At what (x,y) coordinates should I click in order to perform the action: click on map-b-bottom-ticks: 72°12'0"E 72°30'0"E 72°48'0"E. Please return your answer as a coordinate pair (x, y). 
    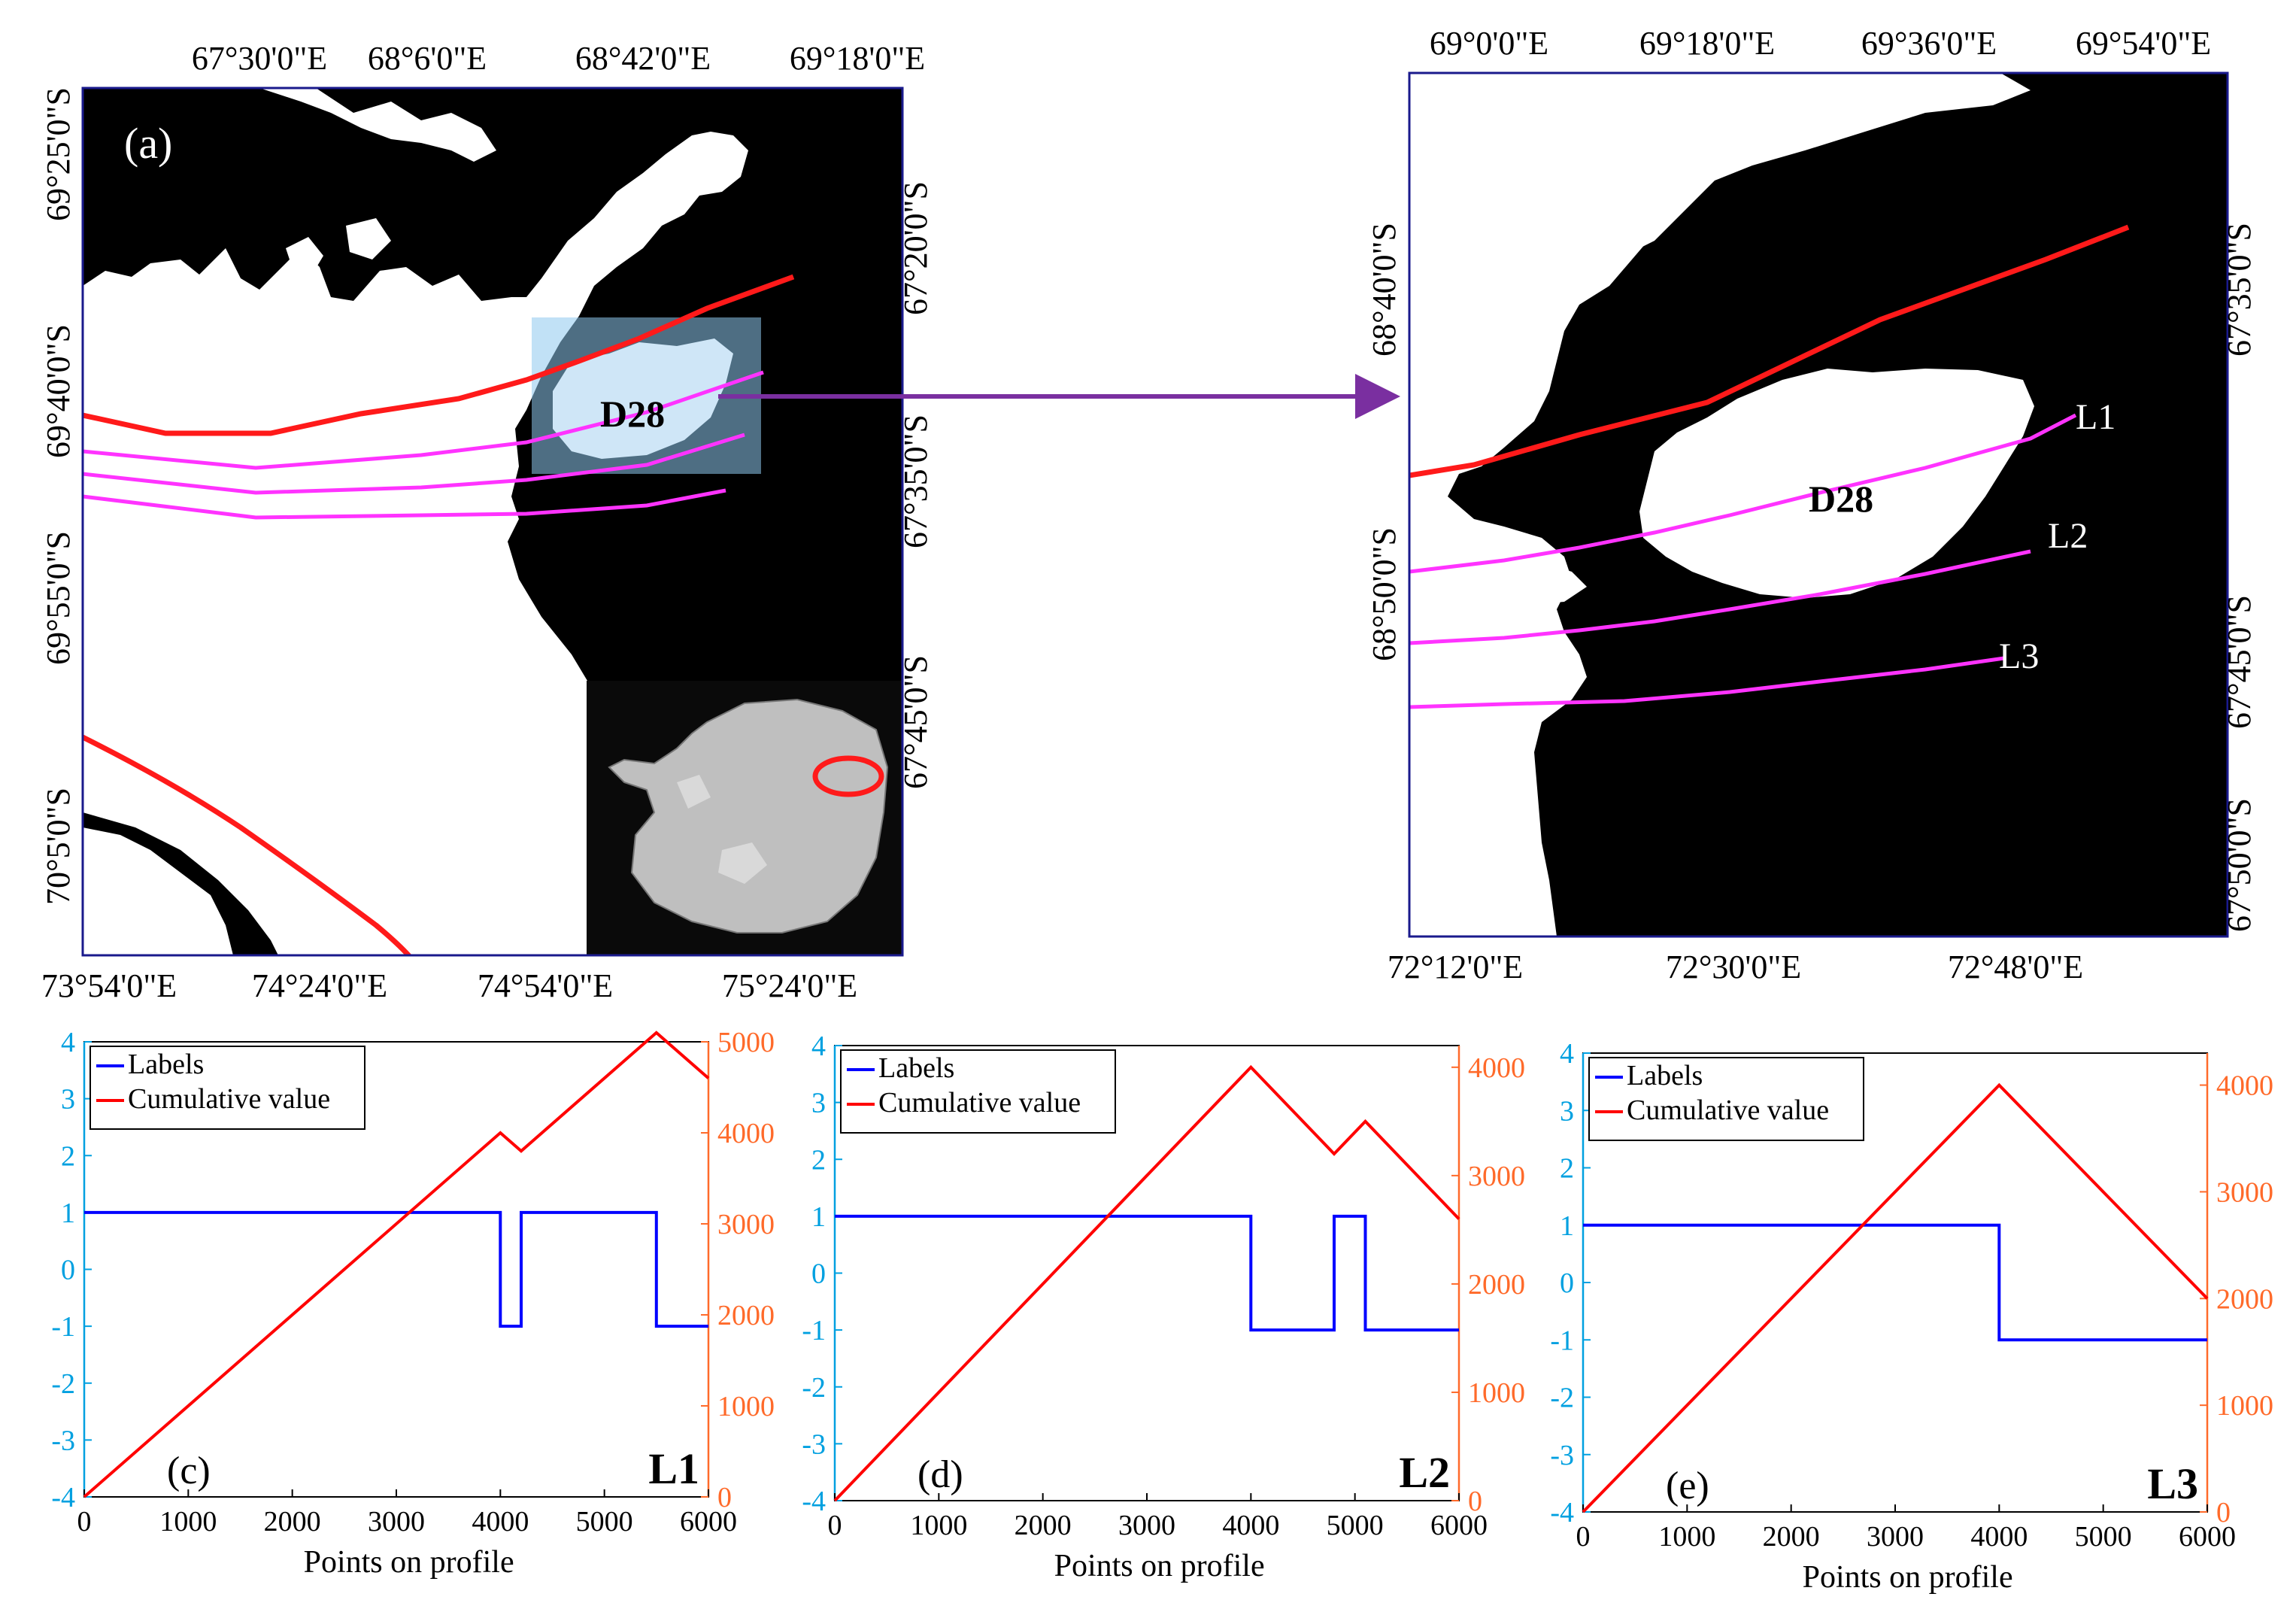
    Looking at the image, I should click on (1736, 967).